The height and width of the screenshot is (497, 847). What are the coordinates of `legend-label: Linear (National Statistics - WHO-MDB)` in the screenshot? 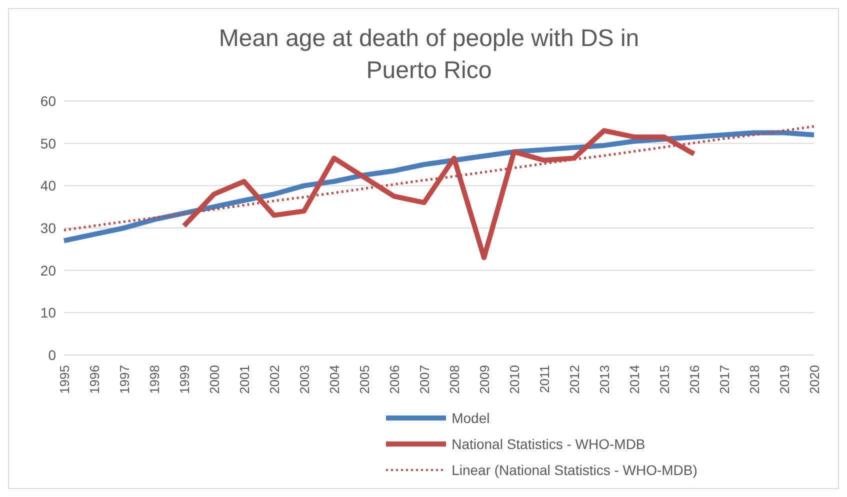 It's located at (575, 470).